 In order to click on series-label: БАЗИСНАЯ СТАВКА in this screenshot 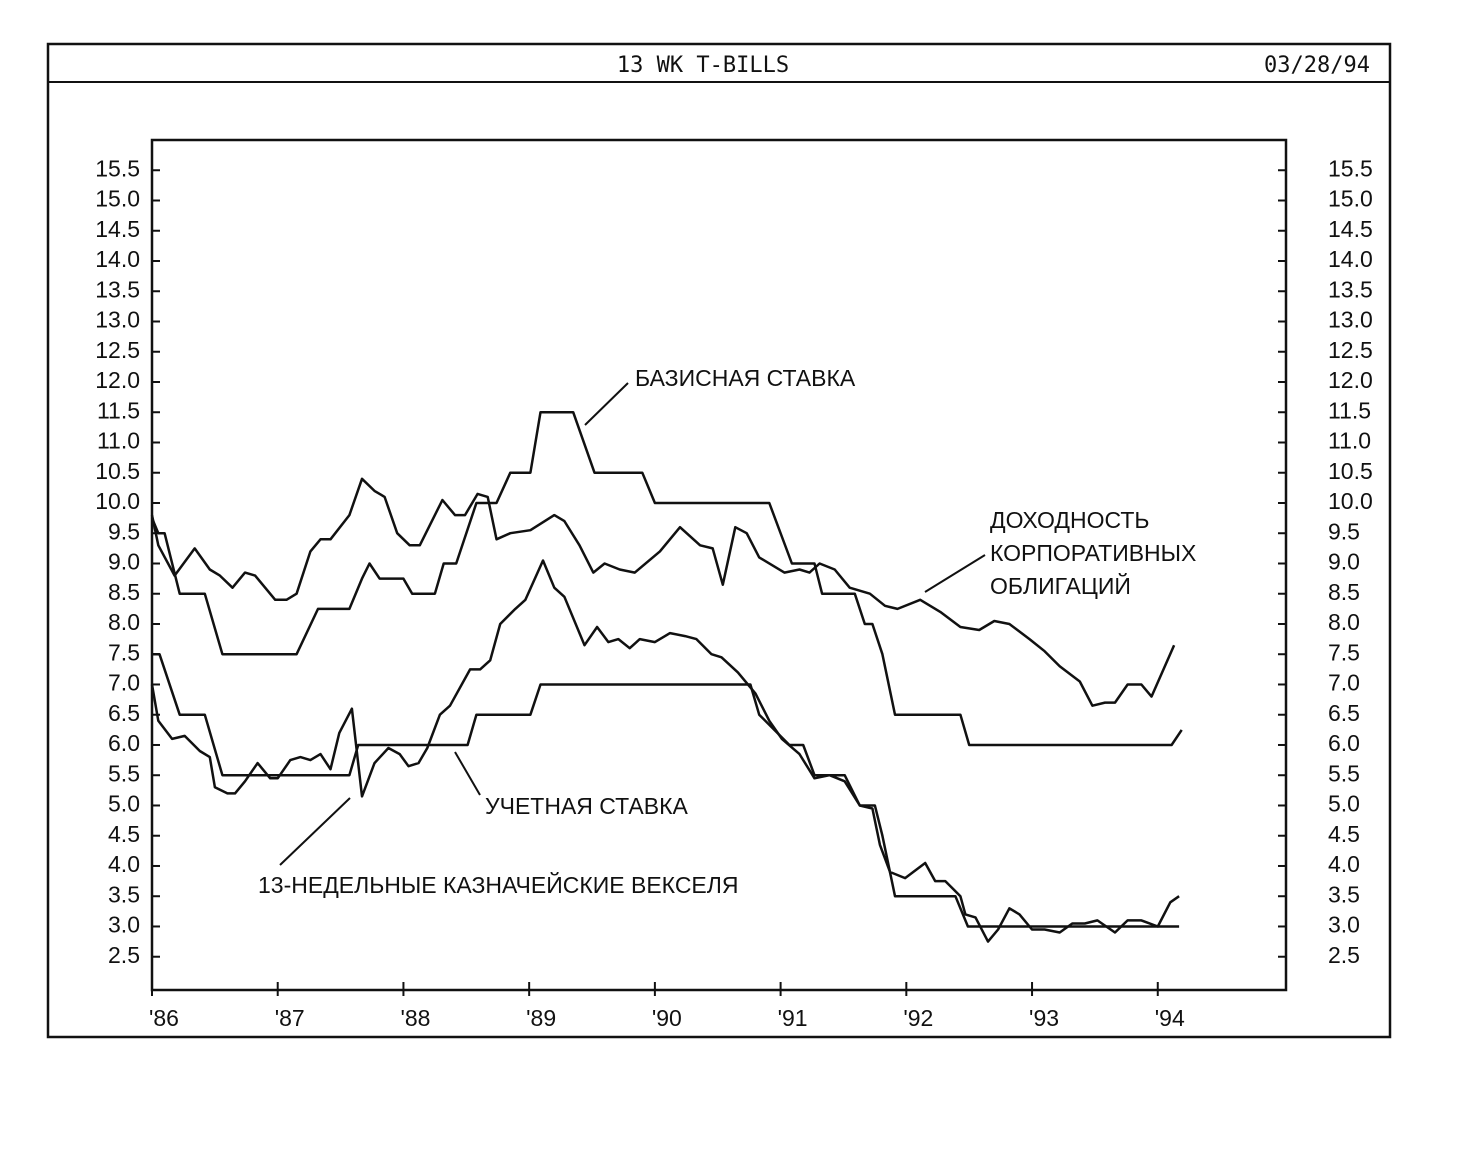, I will do `click(745, 378)`.